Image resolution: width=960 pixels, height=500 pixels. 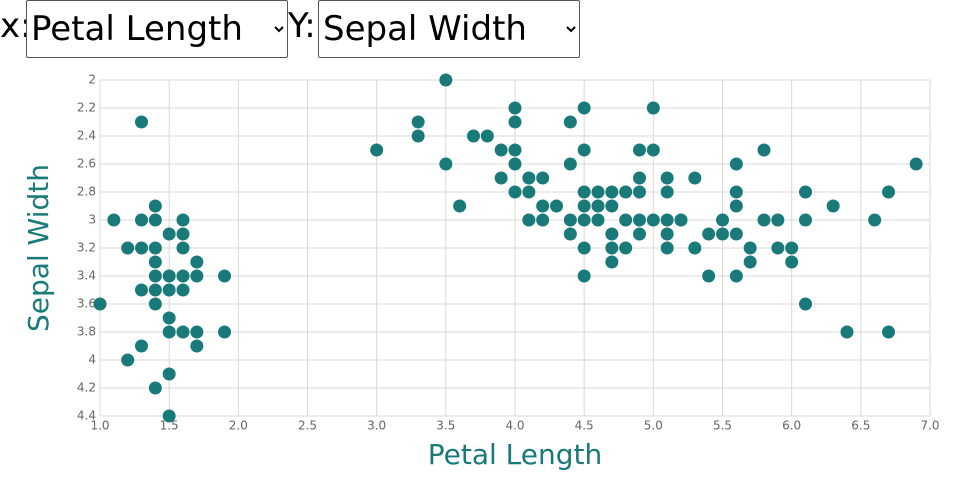 I want to click on x-tick-label: 3.0, so click(x=376, y=426).